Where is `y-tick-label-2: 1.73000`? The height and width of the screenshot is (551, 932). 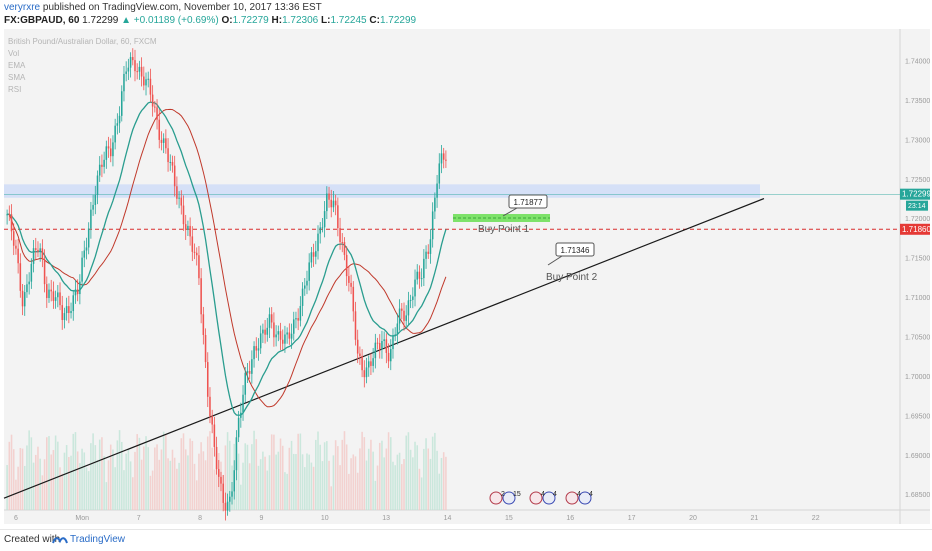
y-tick-label-2: 1.73000 is located at coordinates (917, 140).